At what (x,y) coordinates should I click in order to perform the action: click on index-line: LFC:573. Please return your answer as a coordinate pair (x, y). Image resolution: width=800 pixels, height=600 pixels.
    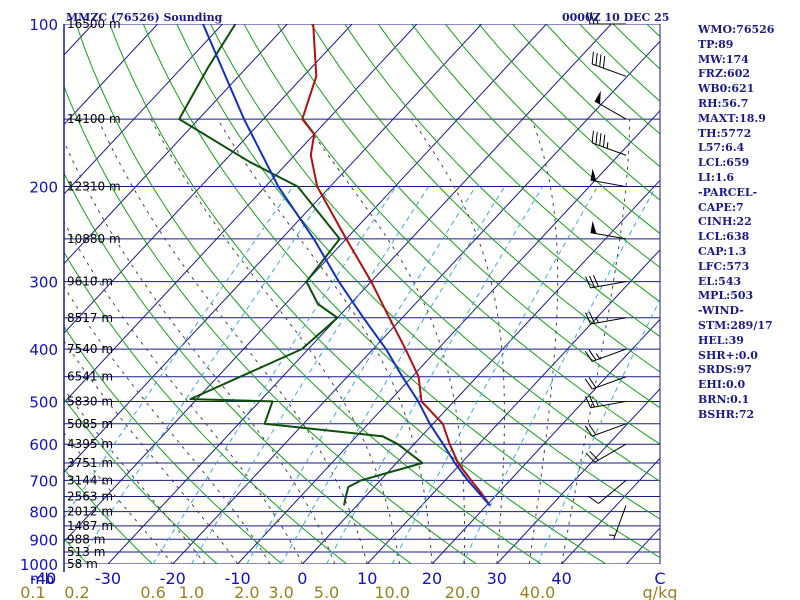
    Looking at the image, I should click on (724, 266).